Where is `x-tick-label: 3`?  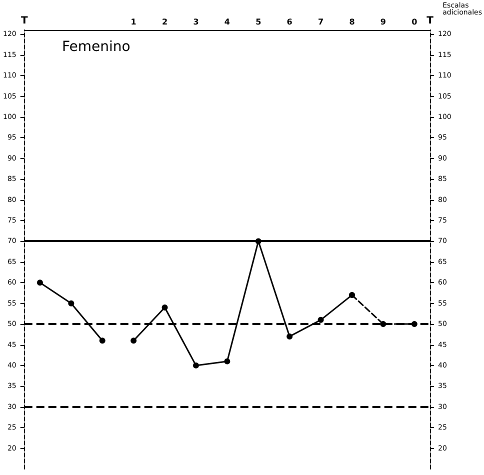 x-tick-label: 3 is located at coordinates (196, 22).